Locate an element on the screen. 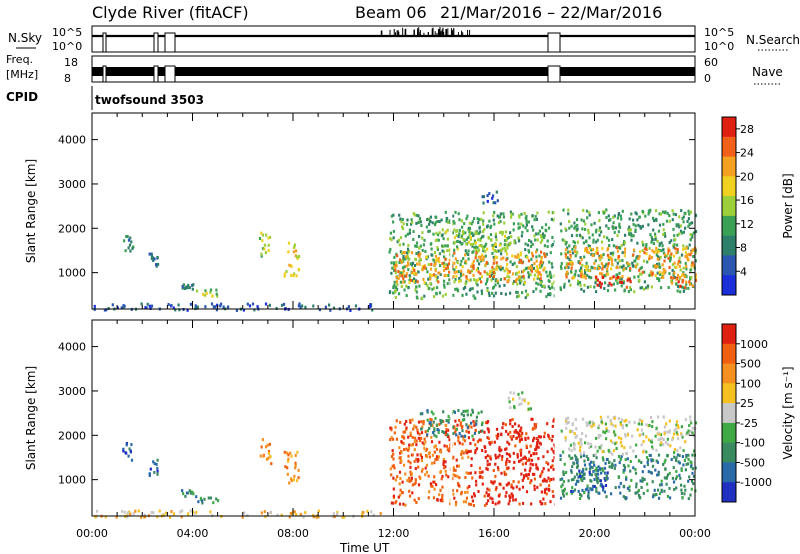  x-tick-label: 20:00 is located at coordinates (595, 533).